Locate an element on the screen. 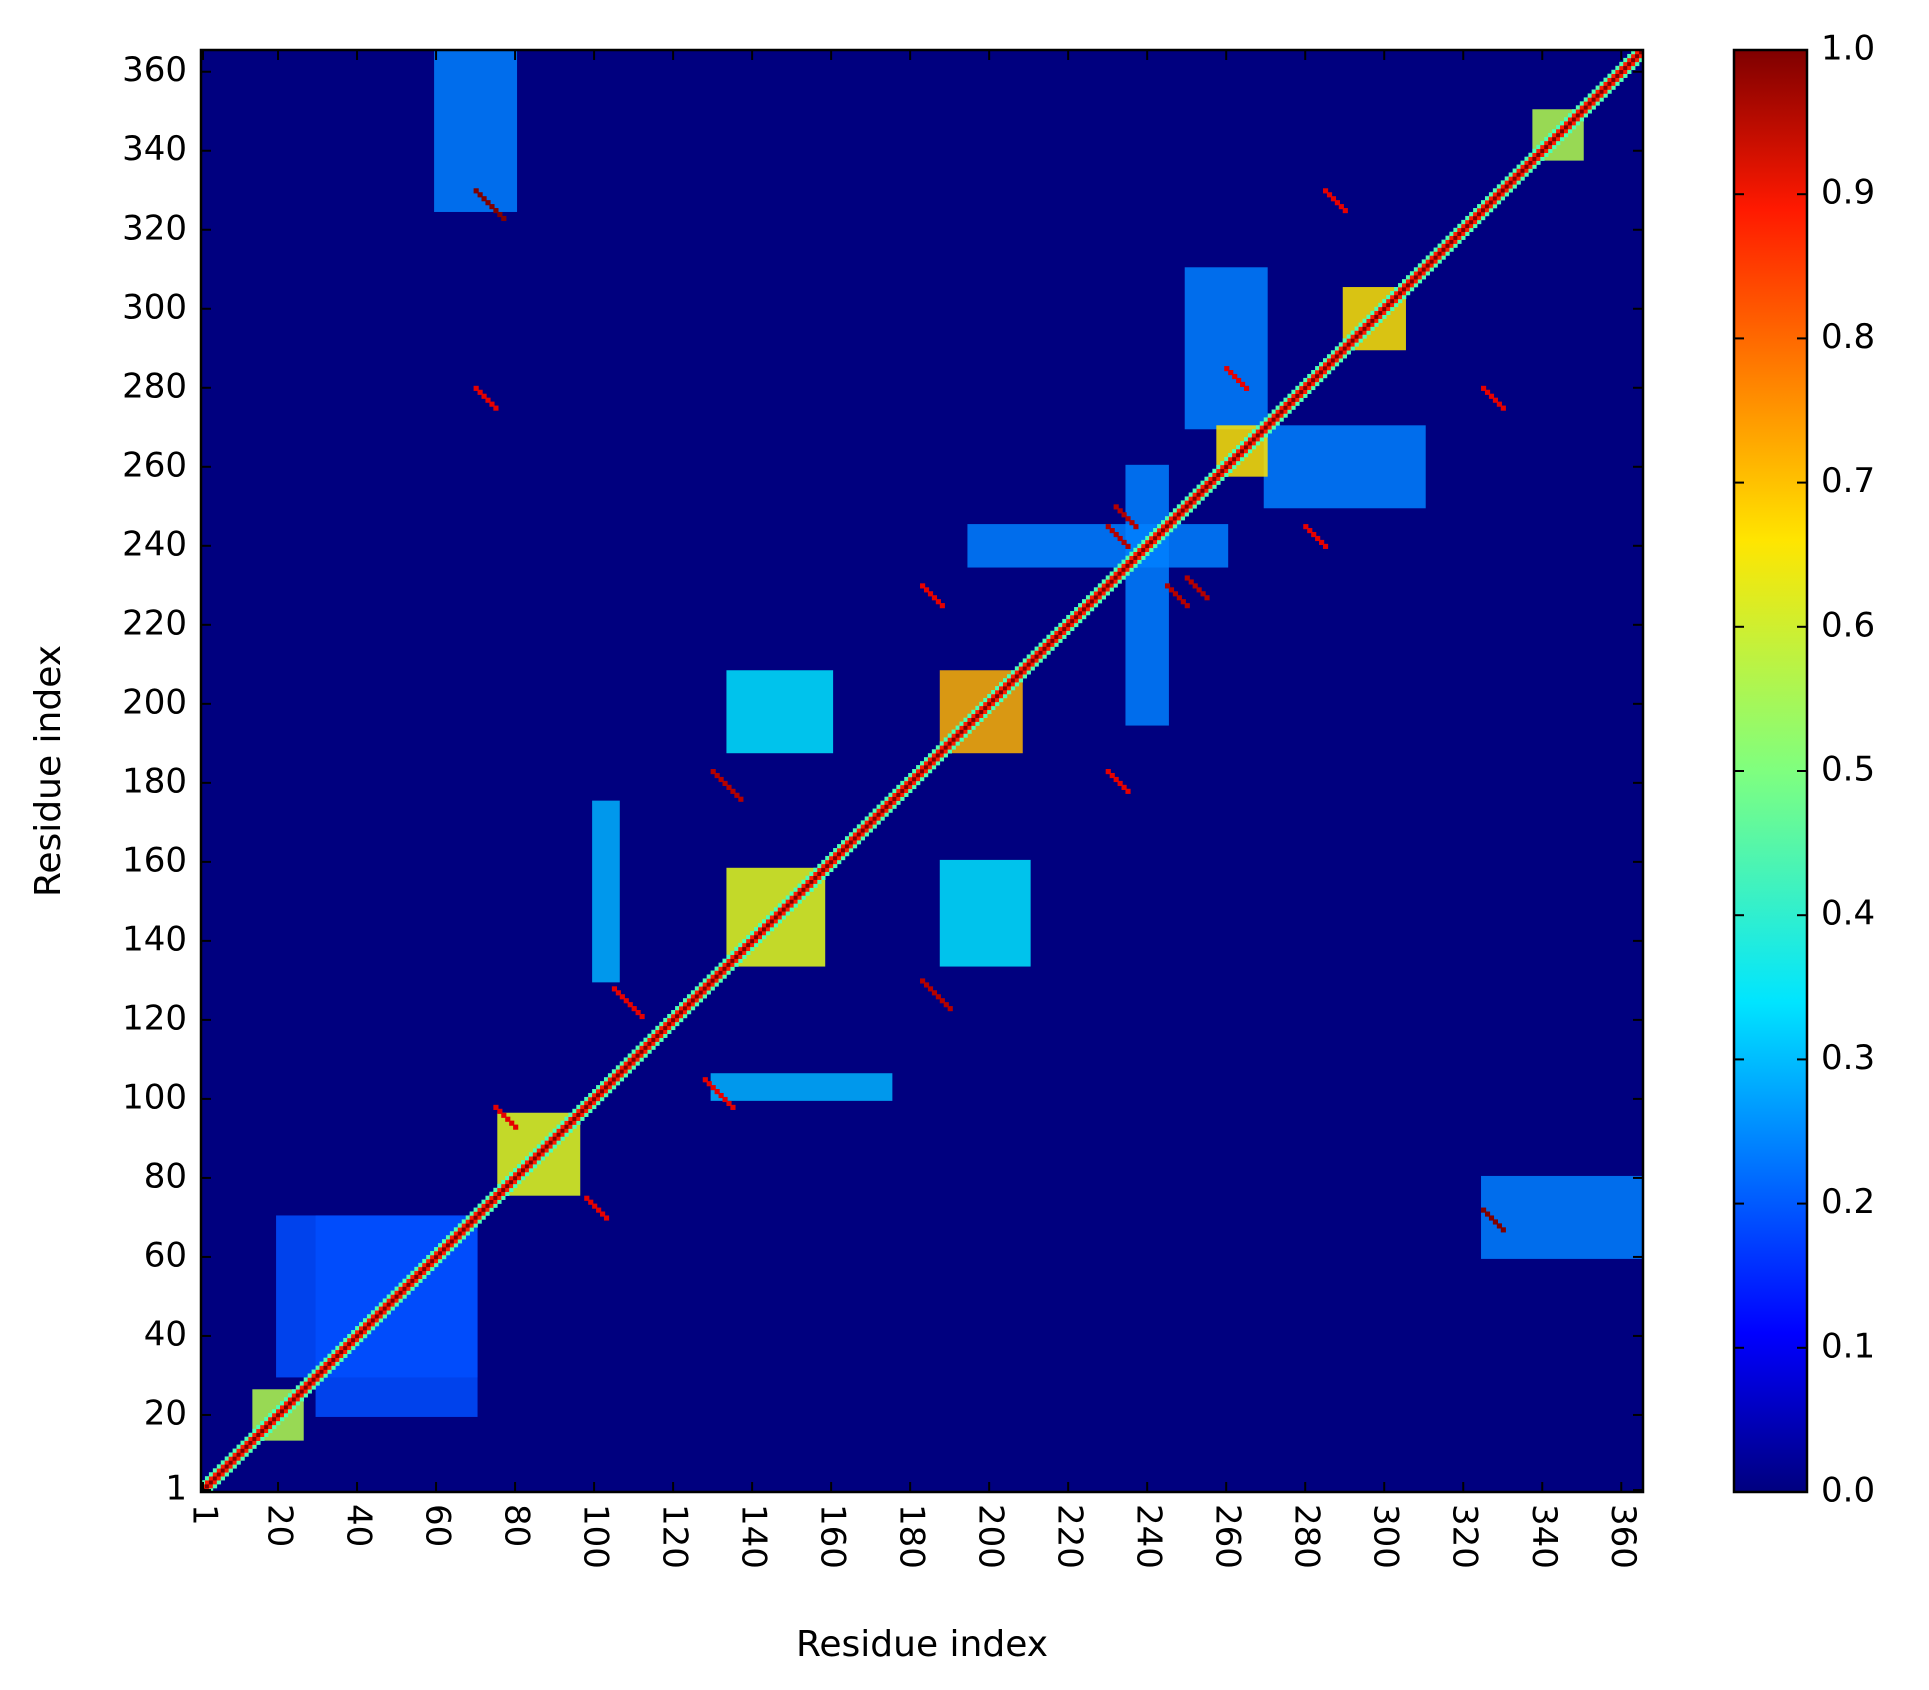 Image resolution: width=1929 pixels, height=1690 pixels. colorbar-tick-label: 0.3 is located at coordinates (1848, 1058).